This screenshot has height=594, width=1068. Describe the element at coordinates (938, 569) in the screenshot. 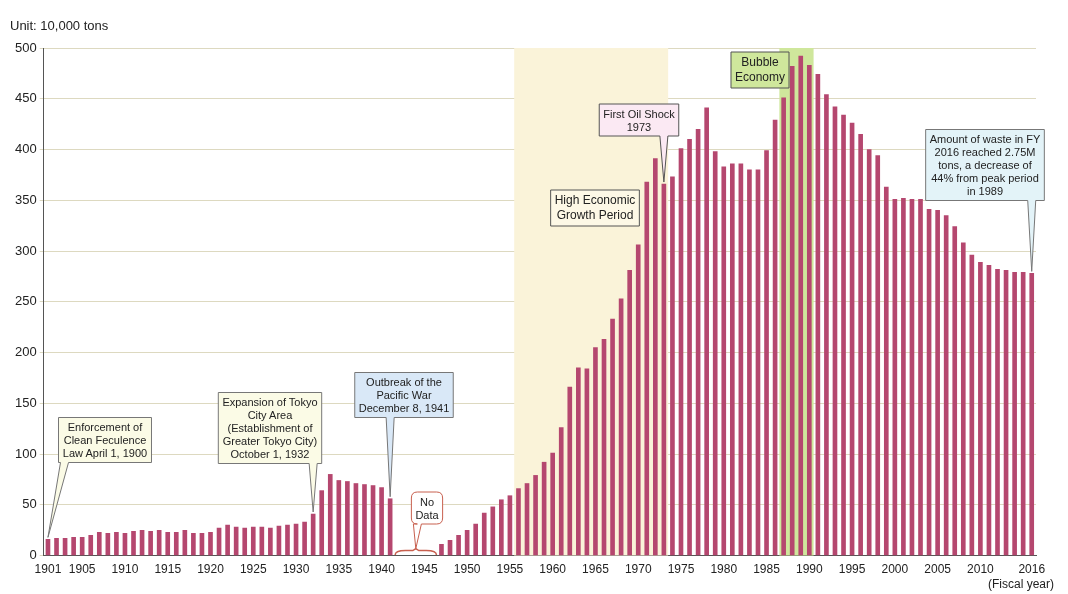

I see `x-tick-label: 2005` at that location.